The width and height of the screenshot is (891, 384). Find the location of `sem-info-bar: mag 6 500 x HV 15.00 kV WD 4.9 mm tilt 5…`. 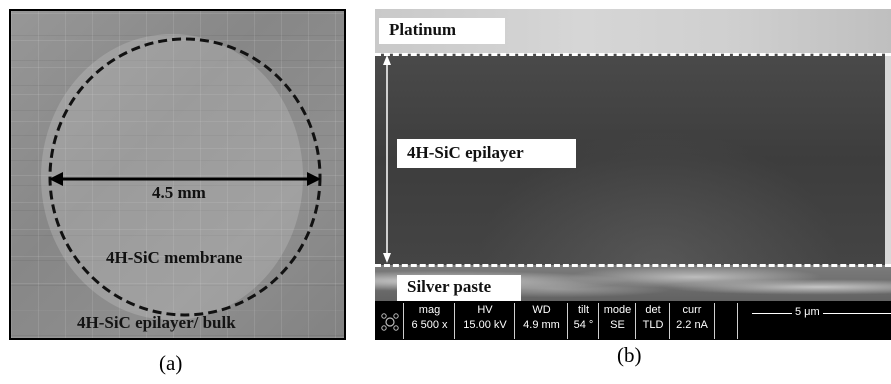

sem-info-bar: mag 6 500 x HV 15.00 kV WD 4.9 mm tilt 5… is located at coordinates (633, 320).